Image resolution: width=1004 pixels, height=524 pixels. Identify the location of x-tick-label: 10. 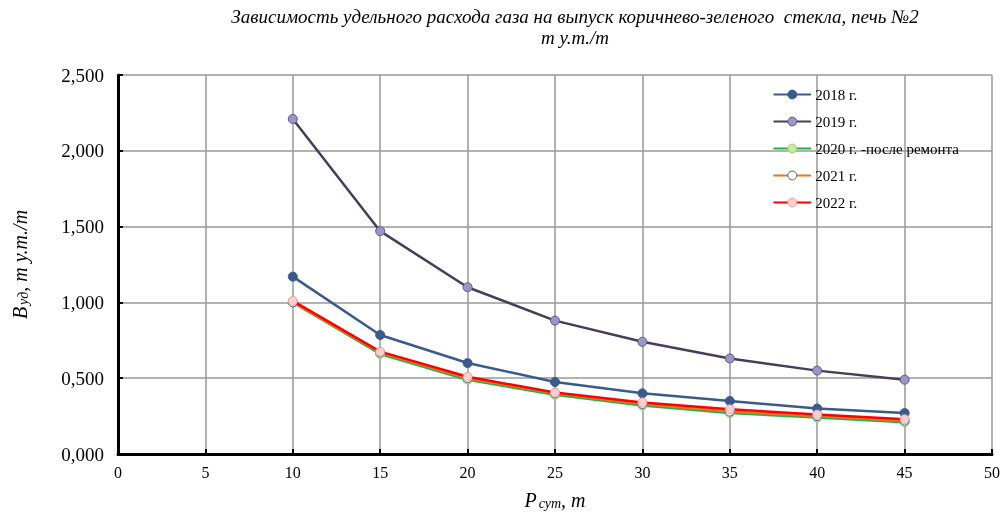
(292, 472).